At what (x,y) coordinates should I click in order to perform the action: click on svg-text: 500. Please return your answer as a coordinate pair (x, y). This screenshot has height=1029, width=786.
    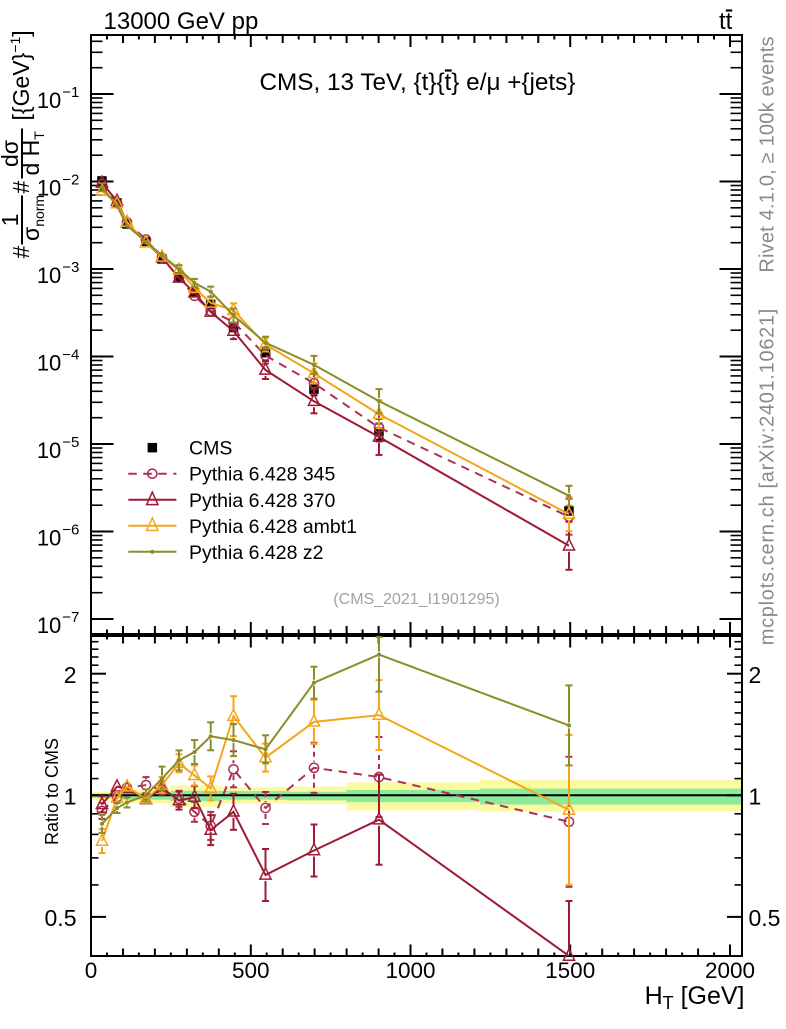
    Looking at the image, I should click on (251, 970).